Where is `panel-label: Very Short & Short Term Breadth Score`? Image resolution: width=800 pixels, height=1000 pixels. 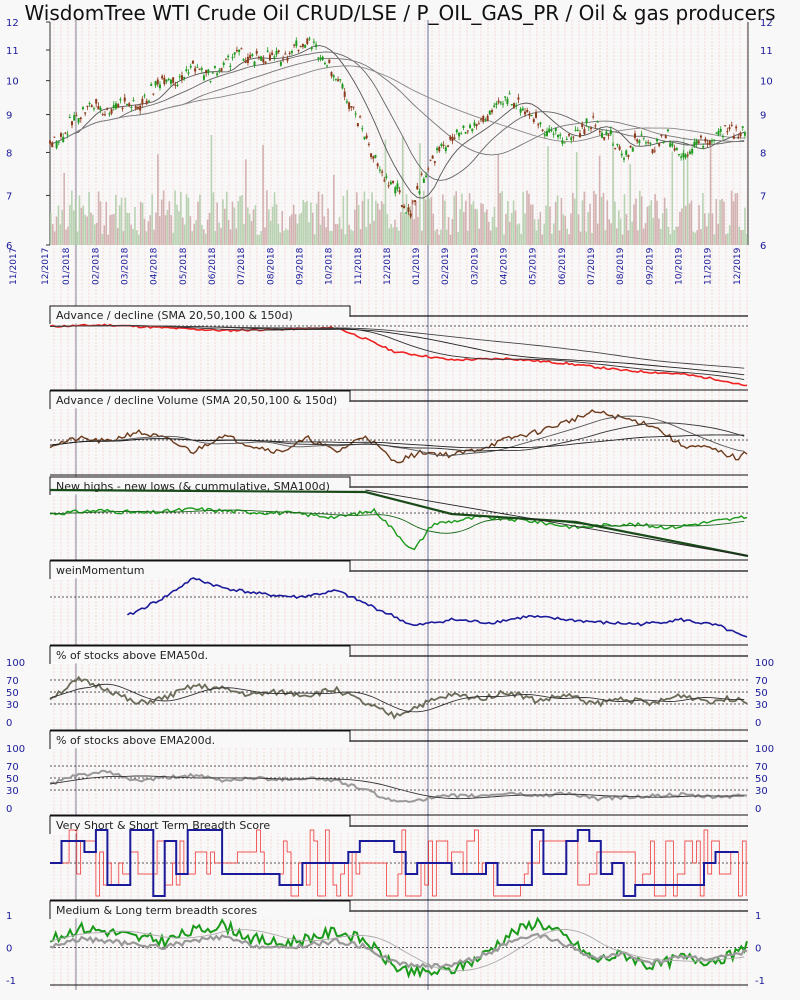 panel-label: Very Short & Short Term Breadth Score is located at coordinates (163, 825).